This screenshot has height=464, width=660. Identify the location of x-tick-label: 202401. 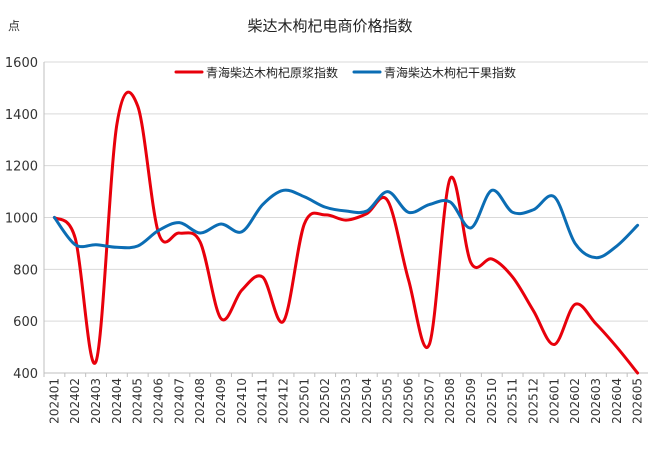
(54, 401).